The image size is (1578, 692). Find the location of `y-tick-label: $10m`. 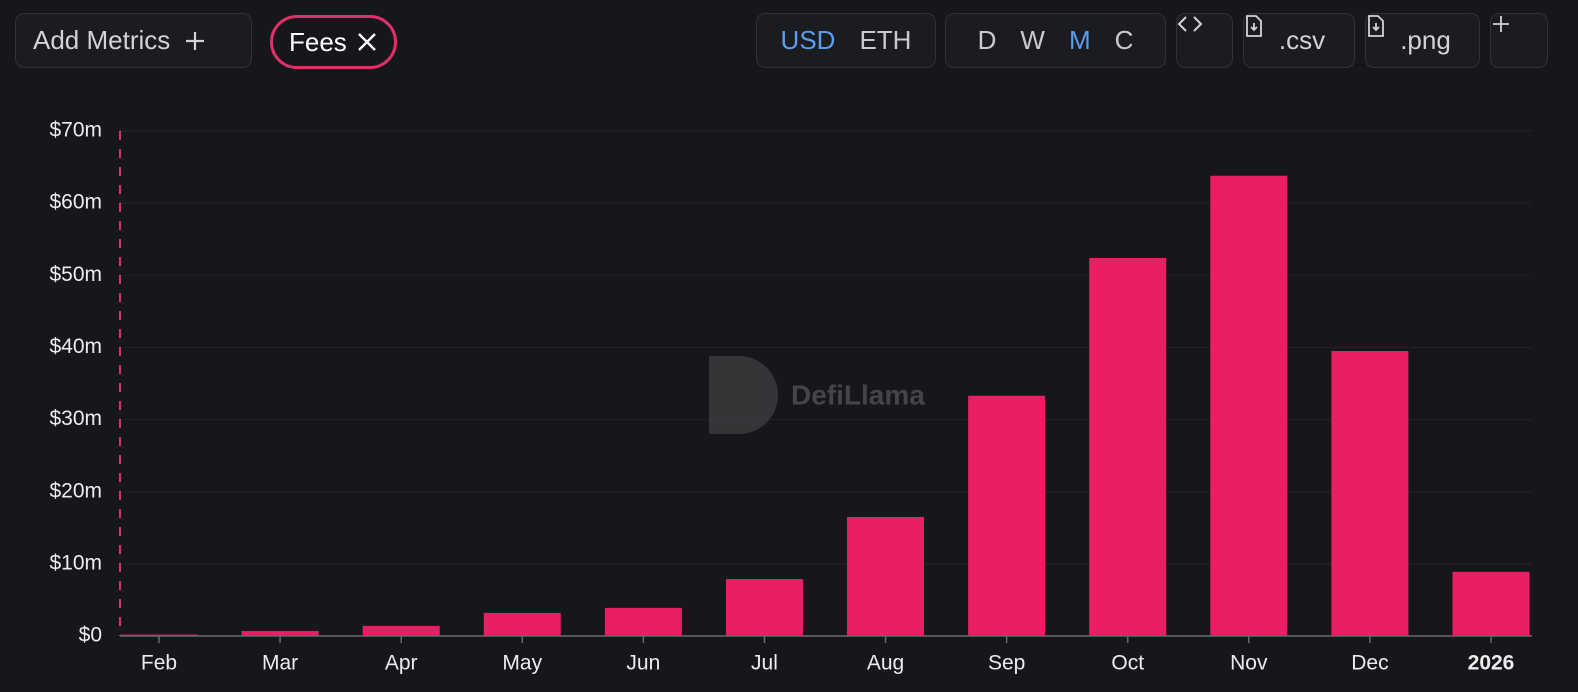

y-tick-label: $10m is located at coordinates (75, 562).